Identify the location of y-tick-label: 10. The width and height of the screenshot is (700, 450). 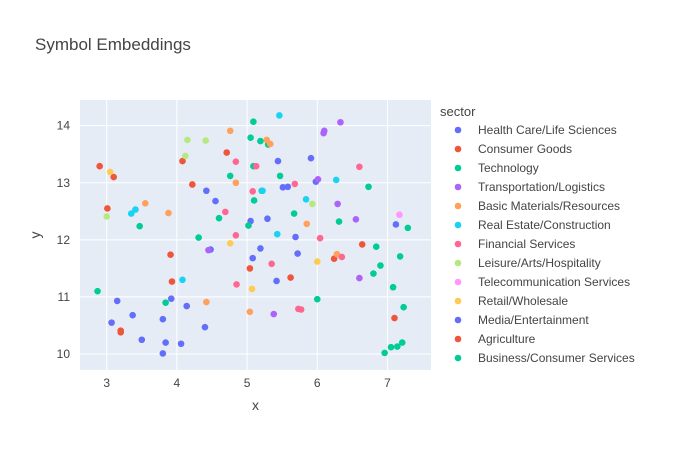
(64, 354).